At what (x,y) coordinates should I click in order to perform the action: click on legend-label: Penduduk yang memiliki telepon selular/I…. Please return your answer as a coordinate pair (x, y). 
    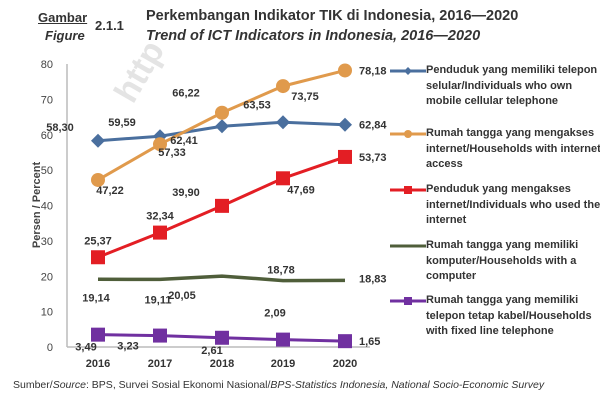
    Looking at the image, I should click on (512, 85).